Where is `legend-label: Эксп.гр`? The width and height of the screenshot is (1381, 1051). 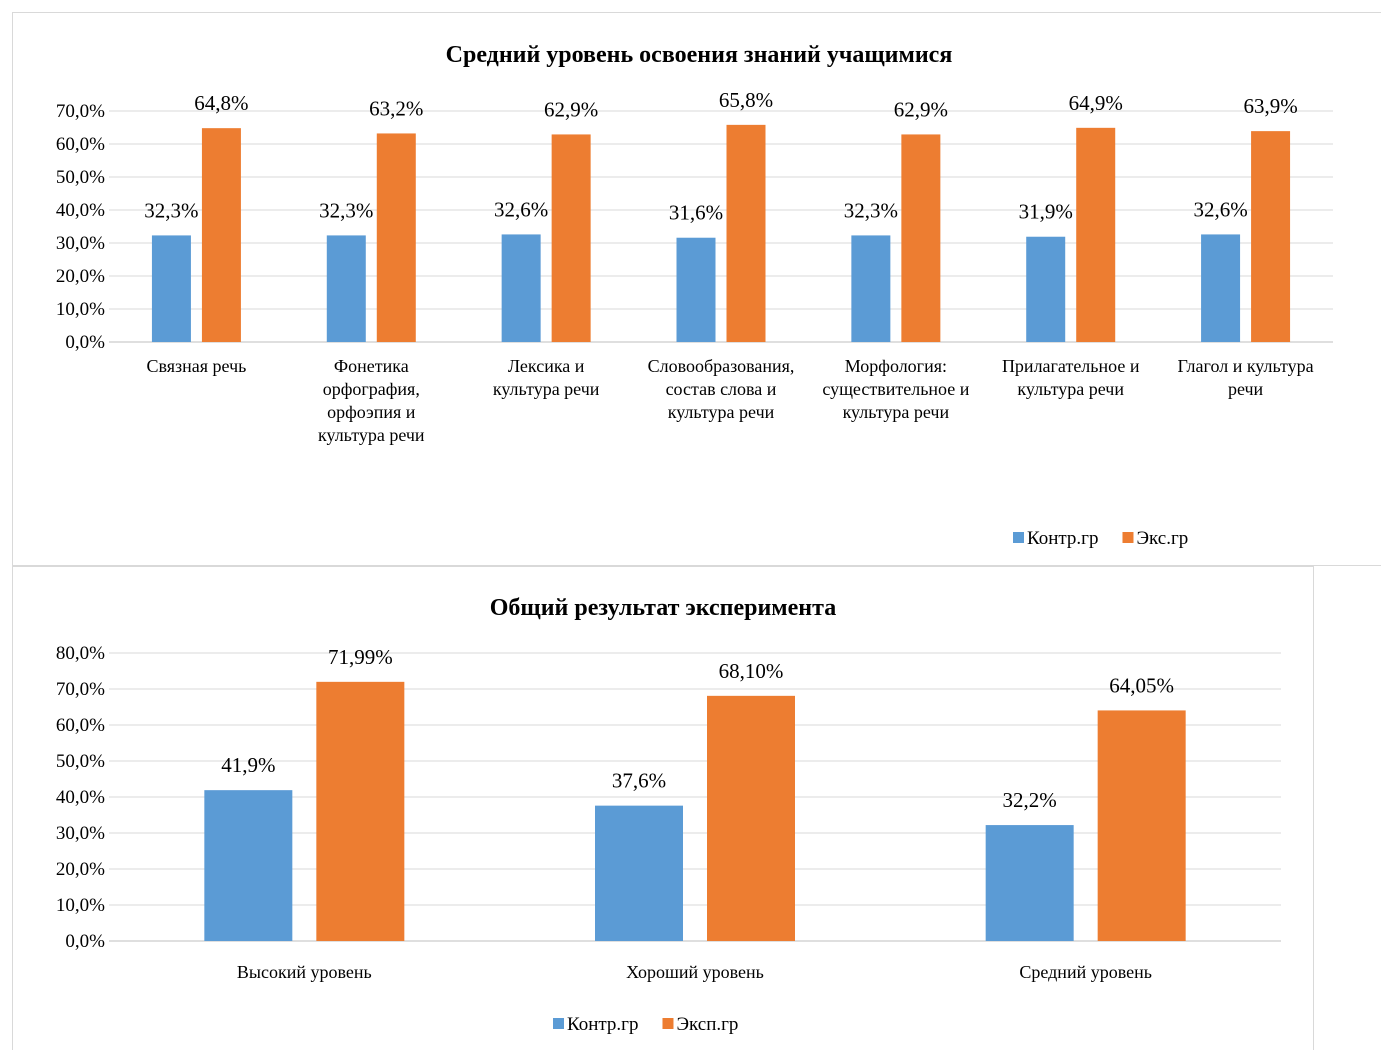 legend-label: Эксп.гр is located at coordinates (707, 1024).